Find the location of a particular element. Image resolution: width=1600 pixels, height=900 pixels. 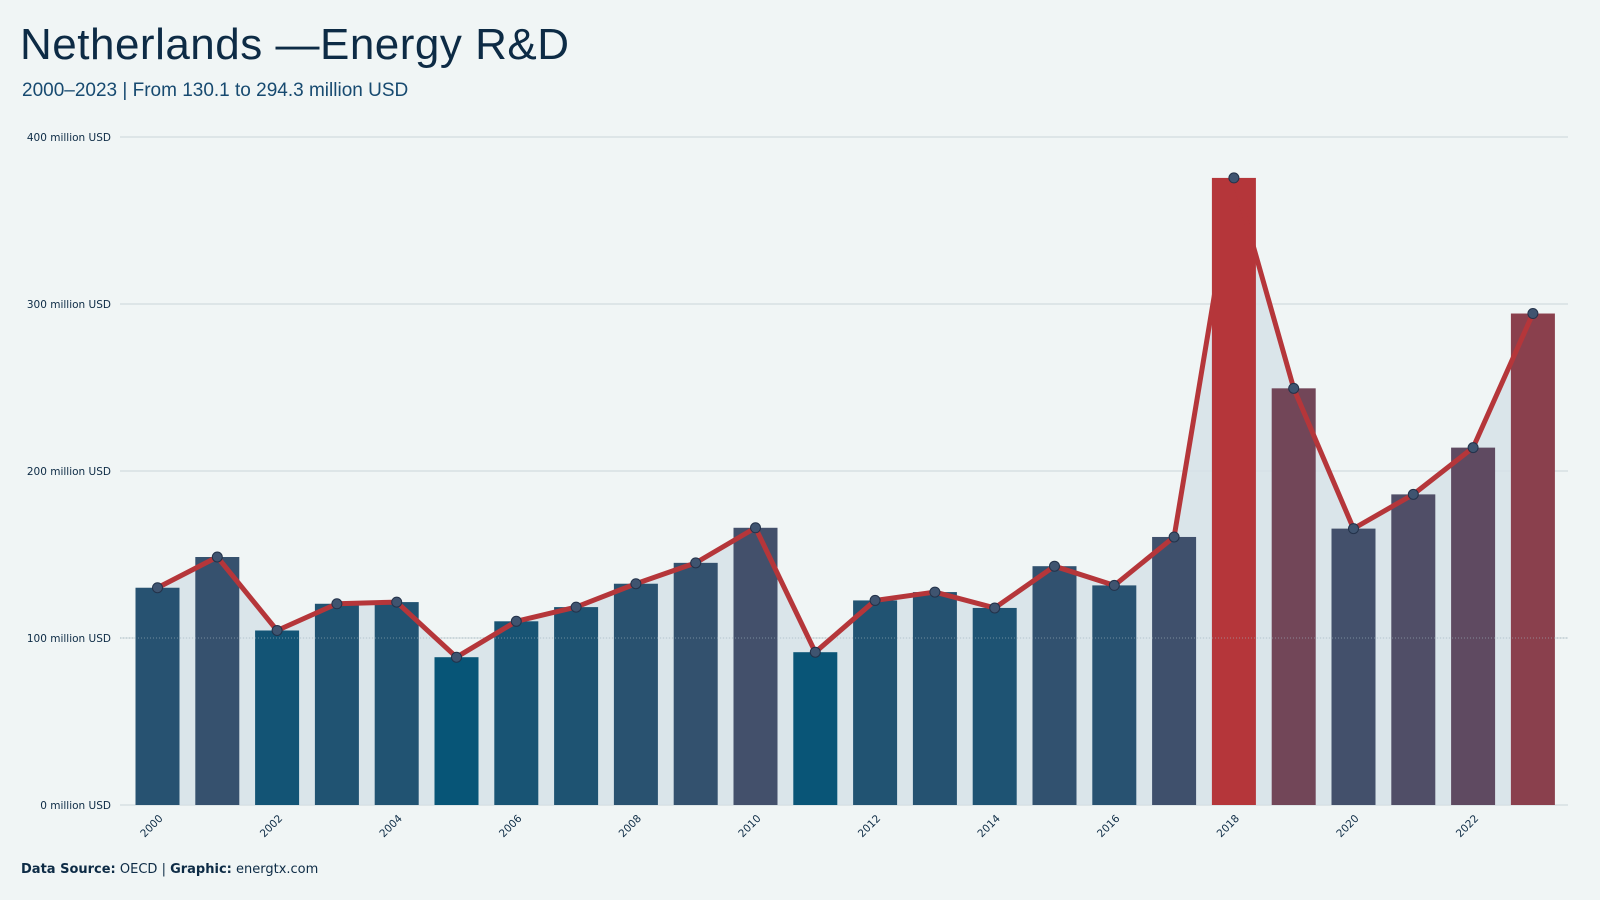

y-tick-label: 400 million USD is located at coordinates (69, 138).